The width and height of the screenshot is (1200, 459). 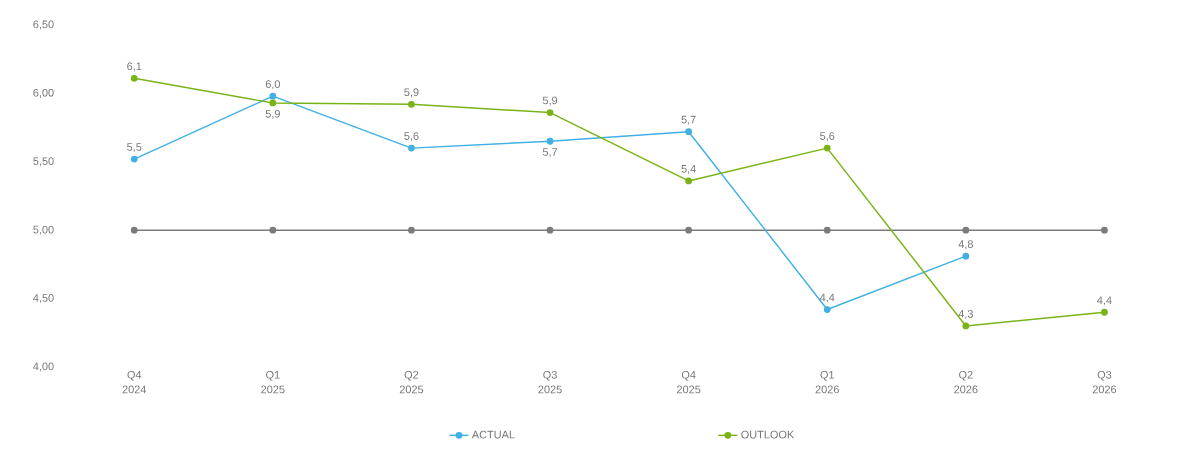 What do you see at coordinates (43, 299) in the screenshot?
I see `y-tick-label: 4,50` at bounding box center [43, 299].